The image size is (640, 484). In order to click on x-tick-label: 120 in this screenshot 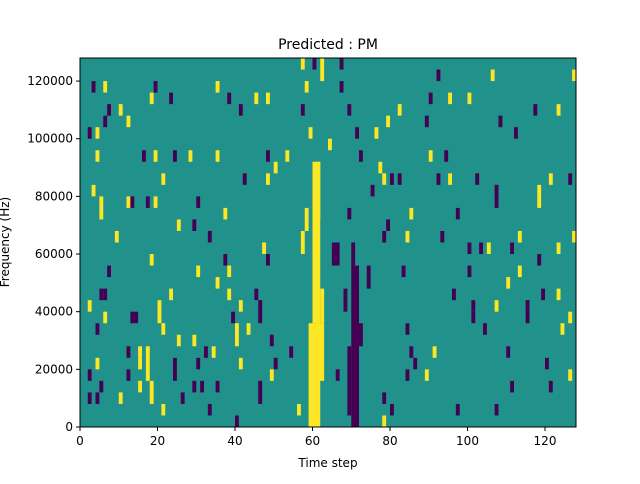, I will do `click(545, 441)`.